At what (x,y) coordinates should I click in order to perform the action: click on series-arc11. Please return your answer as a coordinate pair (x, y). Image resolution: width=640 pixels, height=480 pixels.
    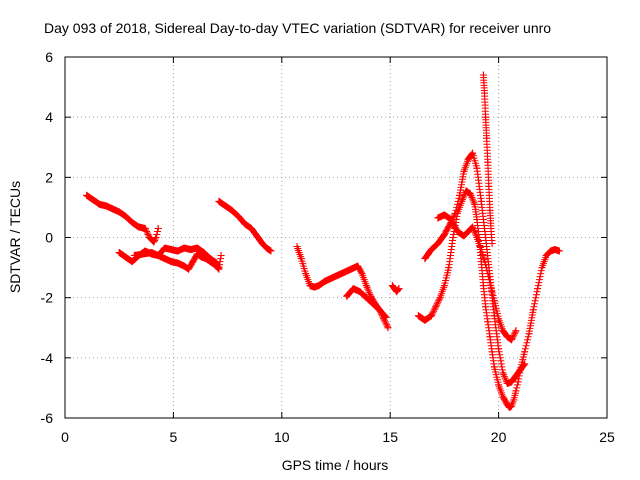
    Looking at the image, I should click on (487, 159).